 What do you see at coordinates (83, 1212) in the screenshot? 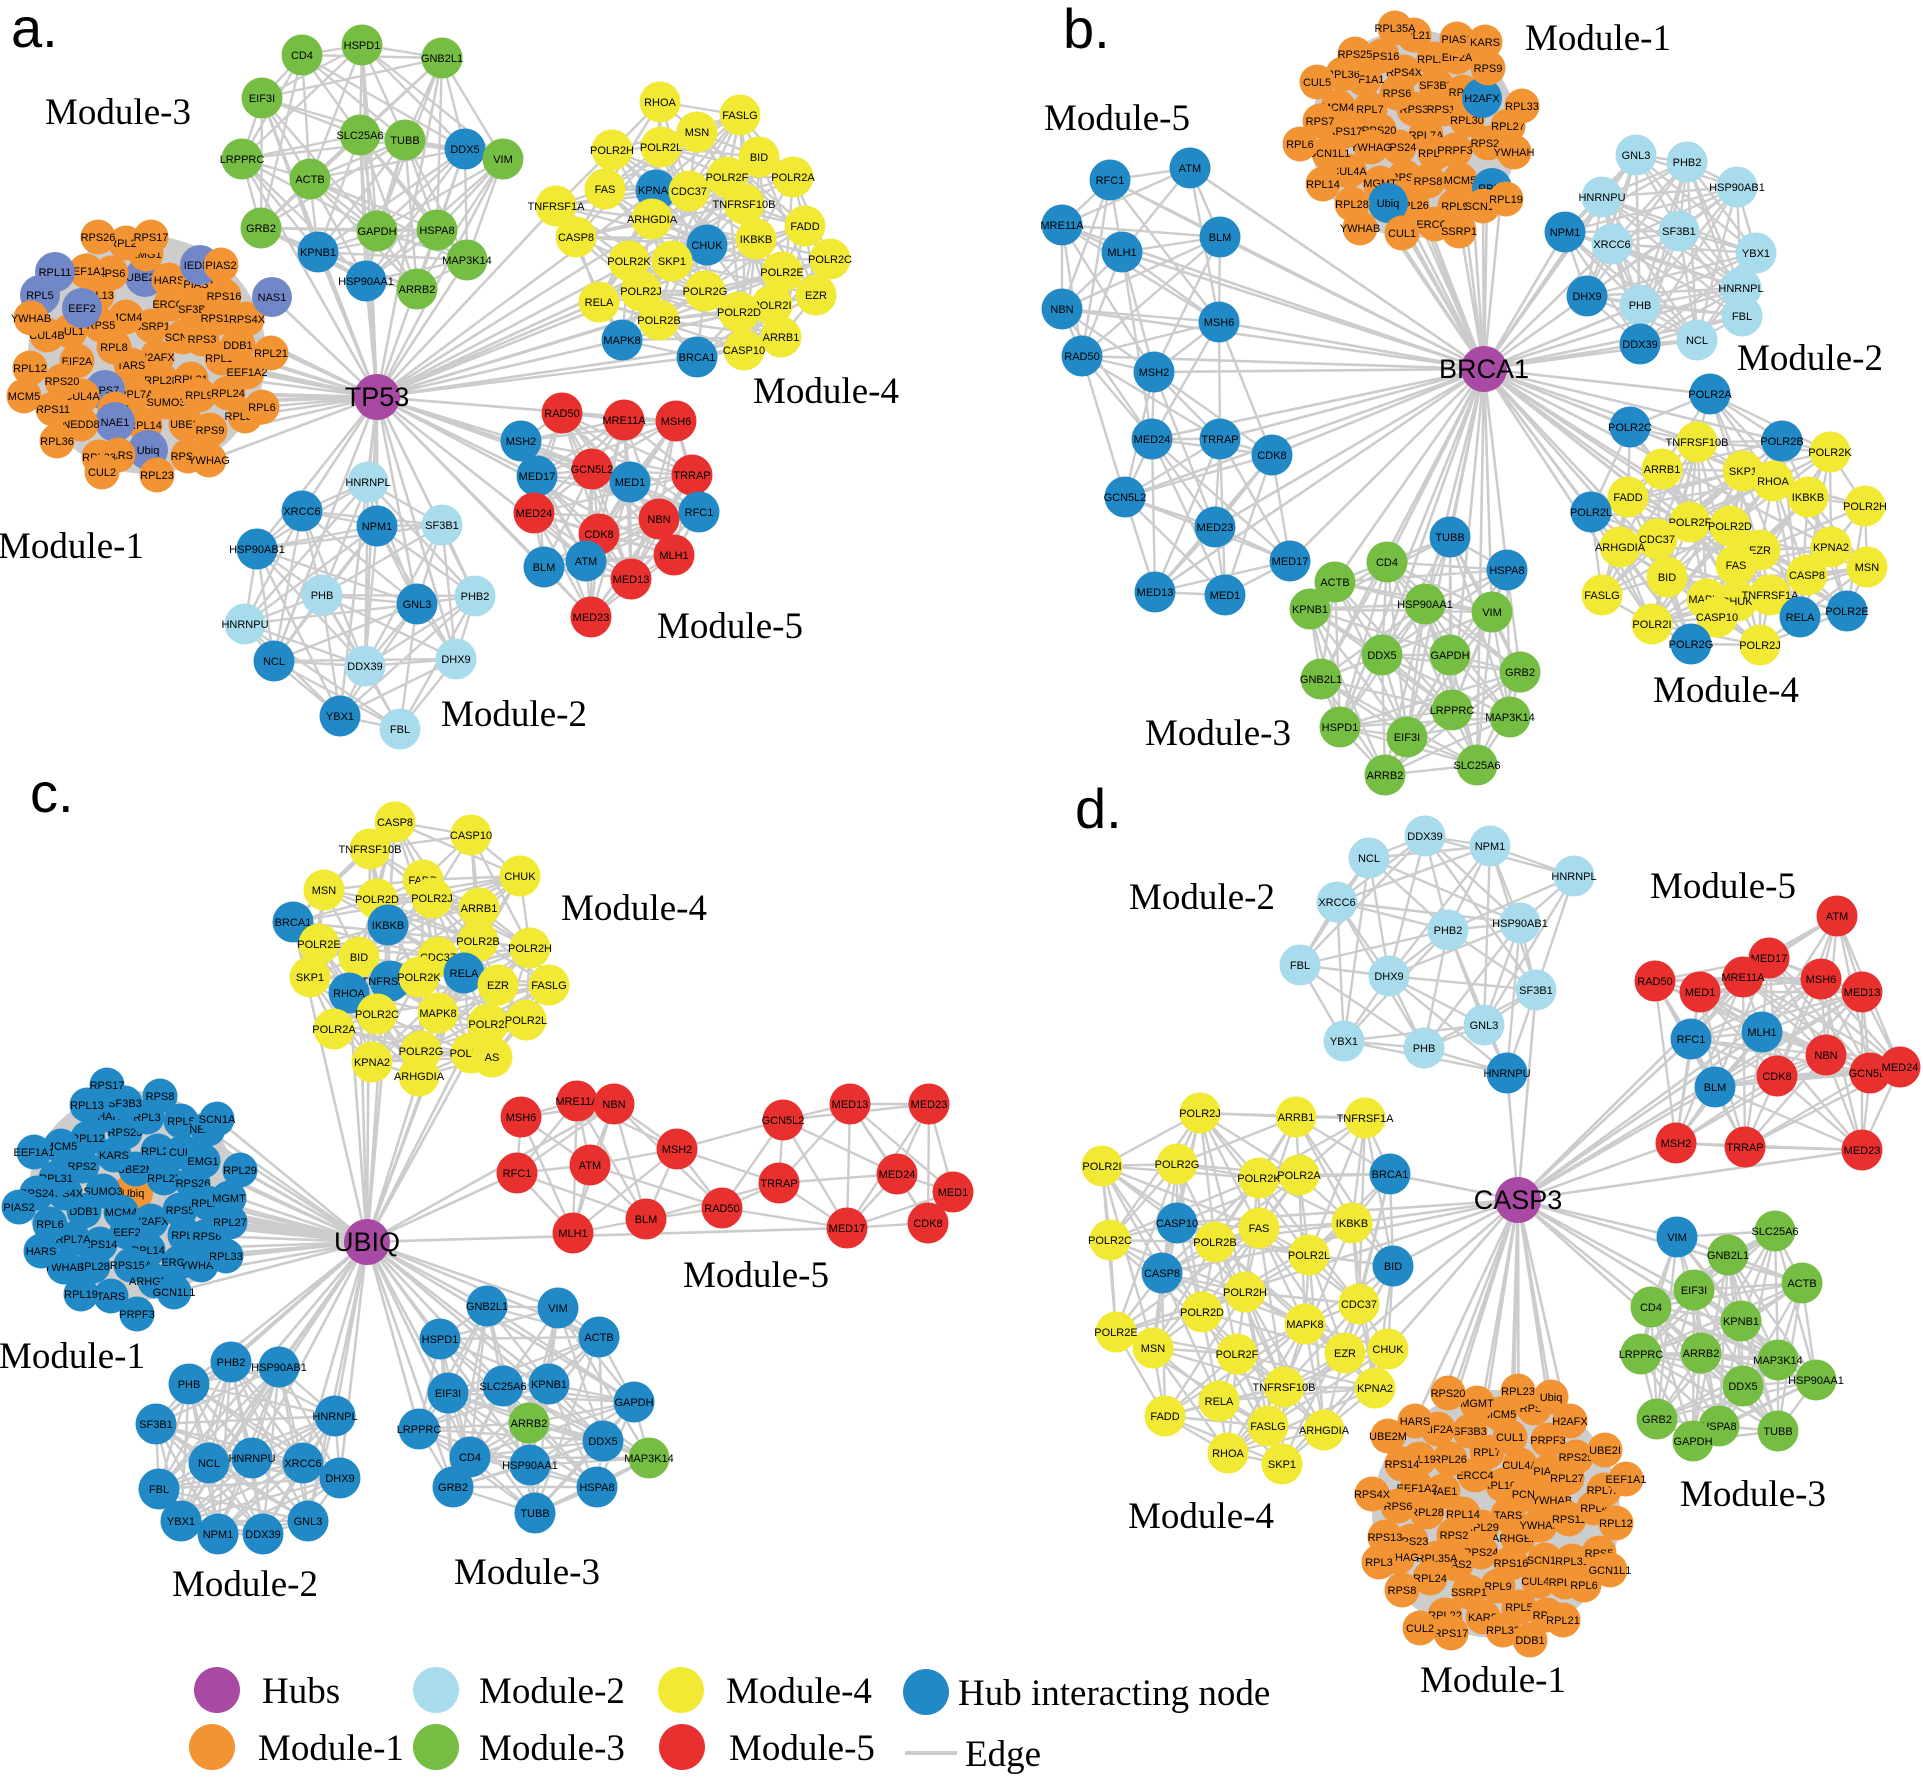
I see `svg-text: DDB1` at bounding box center [83, 1212].